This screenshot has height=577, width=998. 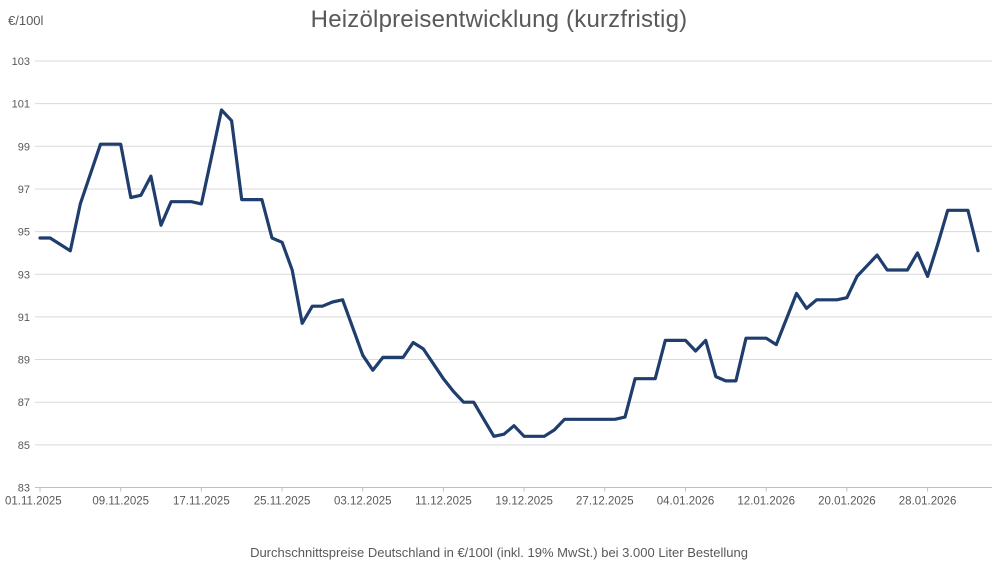 I want to click on x-axis-tick-label: 03.12.2025, so click(x=363, y=502).